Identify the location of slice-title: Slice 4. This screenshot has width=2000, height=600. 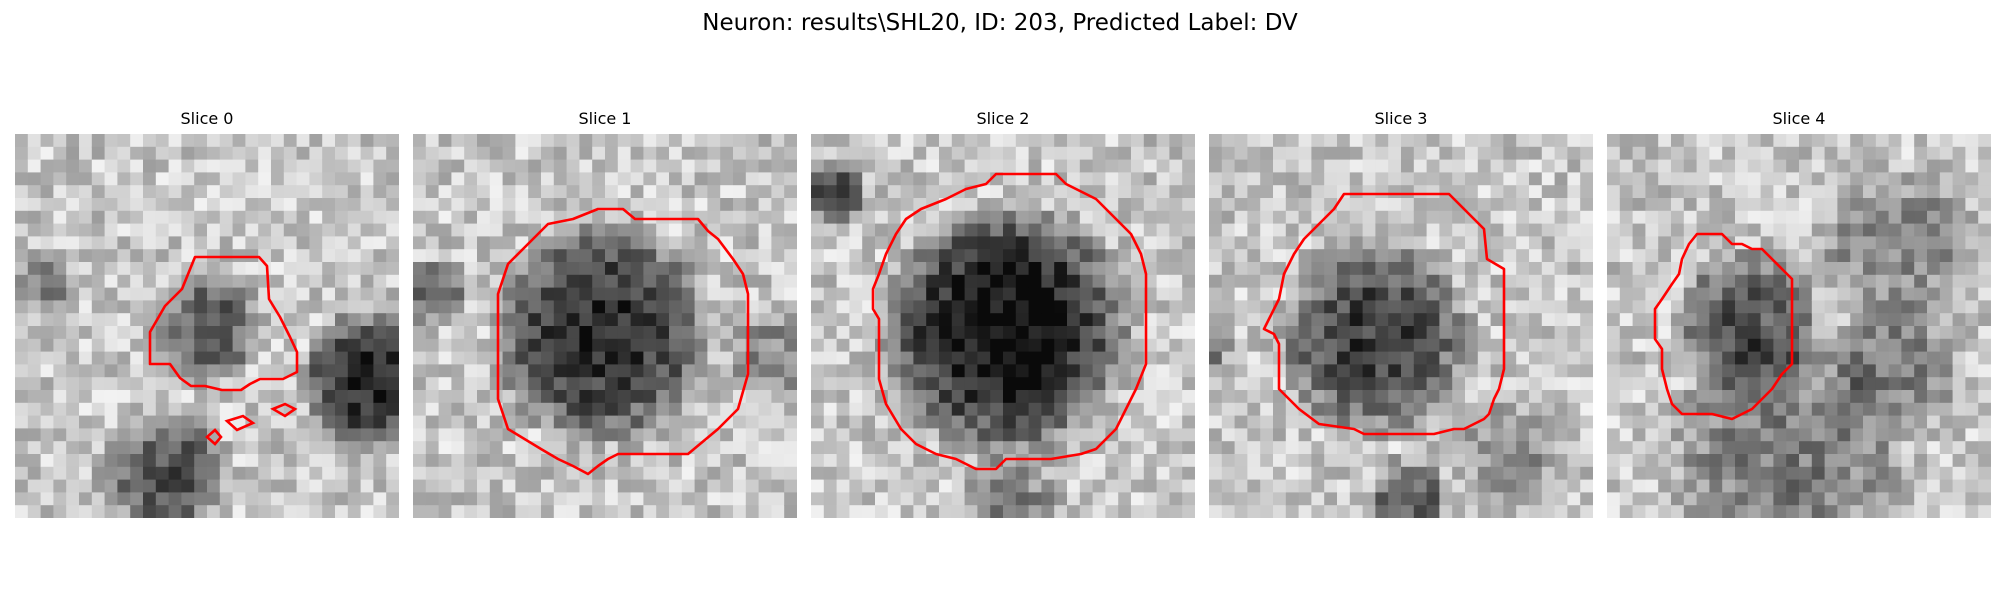
(1799, 118).